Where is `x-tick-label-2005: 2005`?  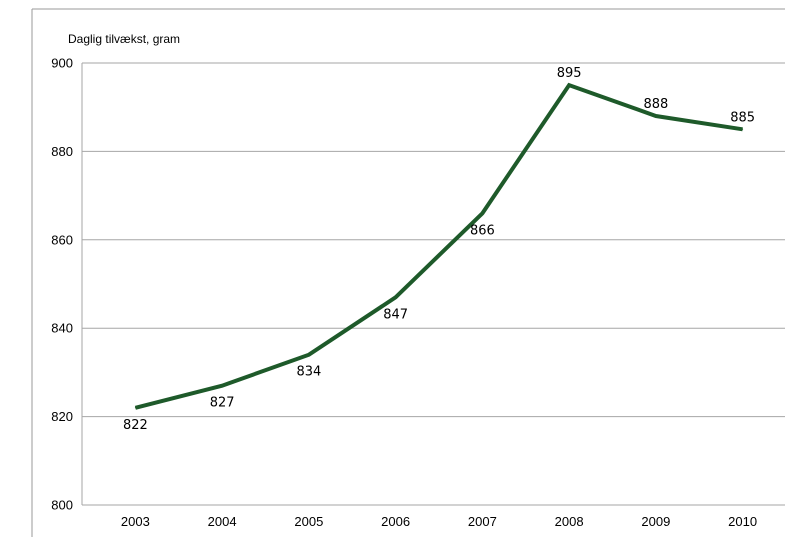
x-tick-label-2005: 2005 is located at coordinates (308, 521).